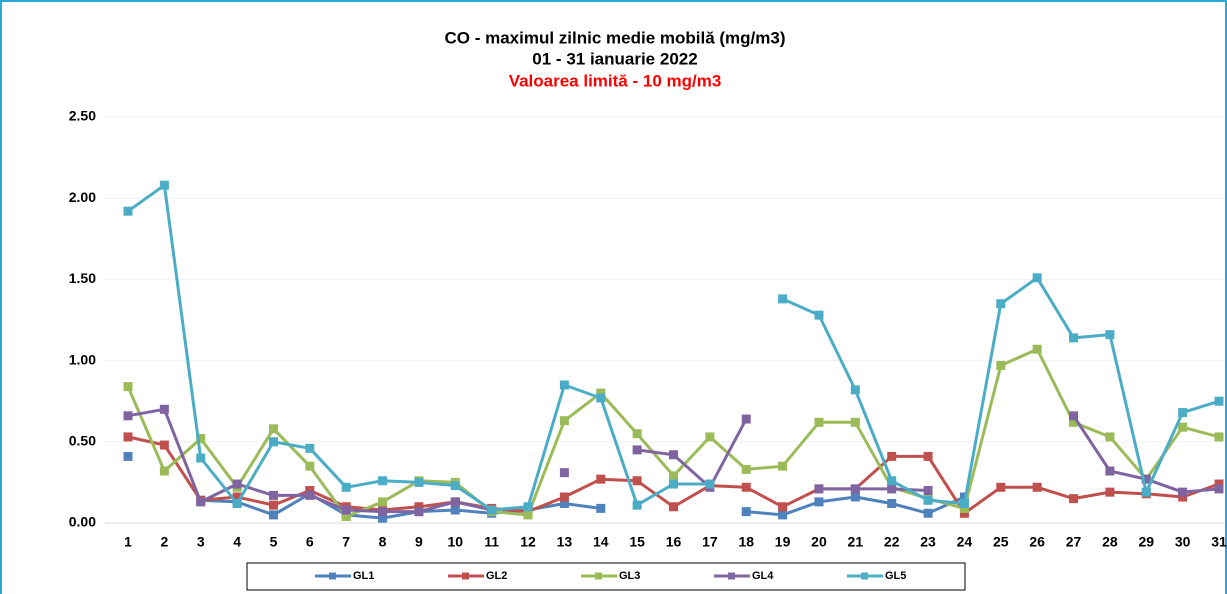 The image size is (1227, 594). Describe the element at coordinates (82, 116) in the screenshot. I see `y-tick-label: 2.50` at that location.